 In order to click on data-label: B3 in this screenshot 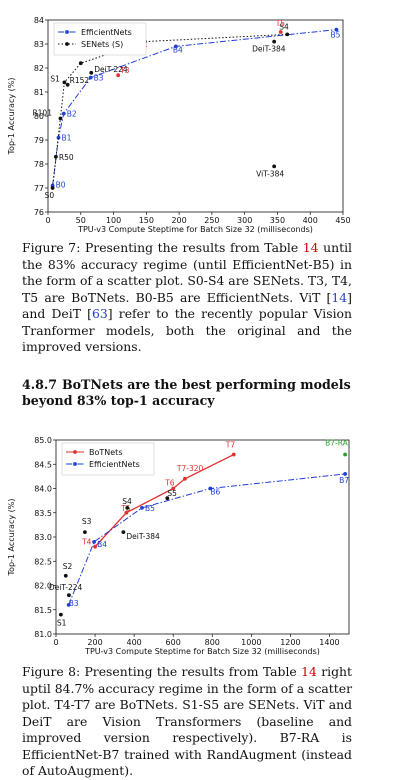, I will do `click(74, 603)`.